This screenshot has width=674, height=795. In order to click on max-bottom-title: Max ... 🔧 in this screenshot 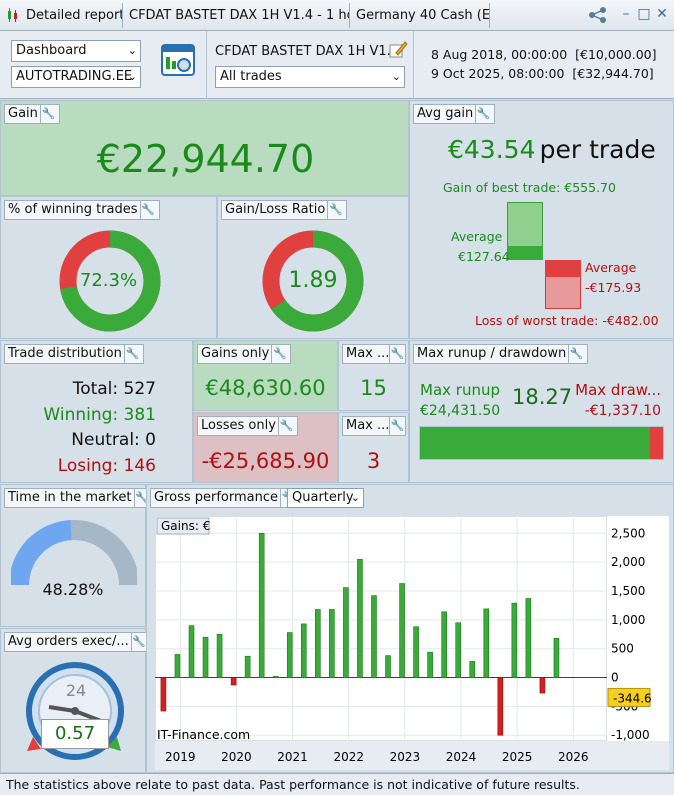, I will do `click(374, 426)`.